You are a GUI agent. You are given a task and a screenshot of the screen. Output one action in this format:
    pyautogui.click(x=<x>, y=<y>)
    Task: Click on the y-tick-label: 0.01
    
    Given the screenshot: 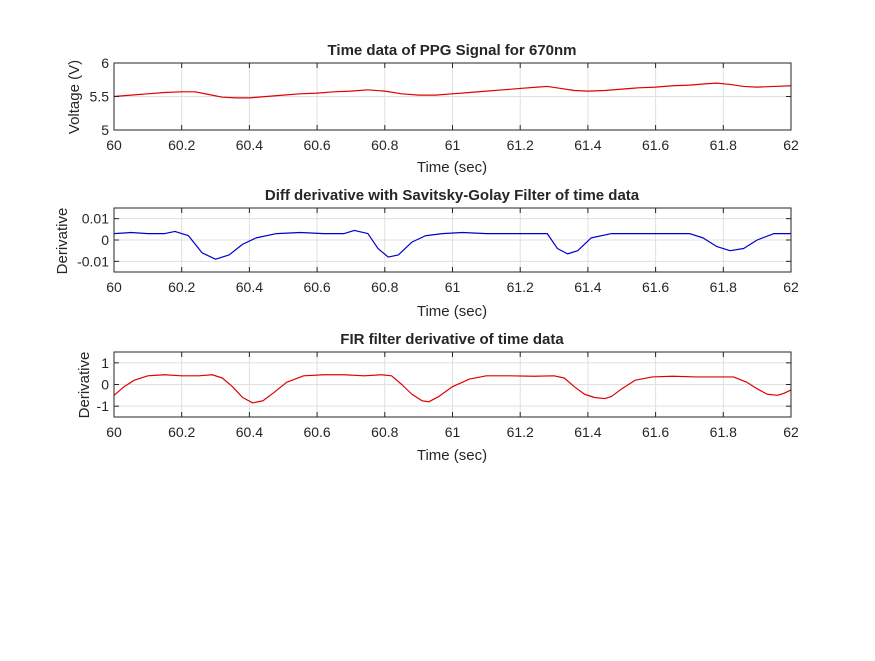 What is the action you would take?
    pyautogui.click(x=95, y=219)
    